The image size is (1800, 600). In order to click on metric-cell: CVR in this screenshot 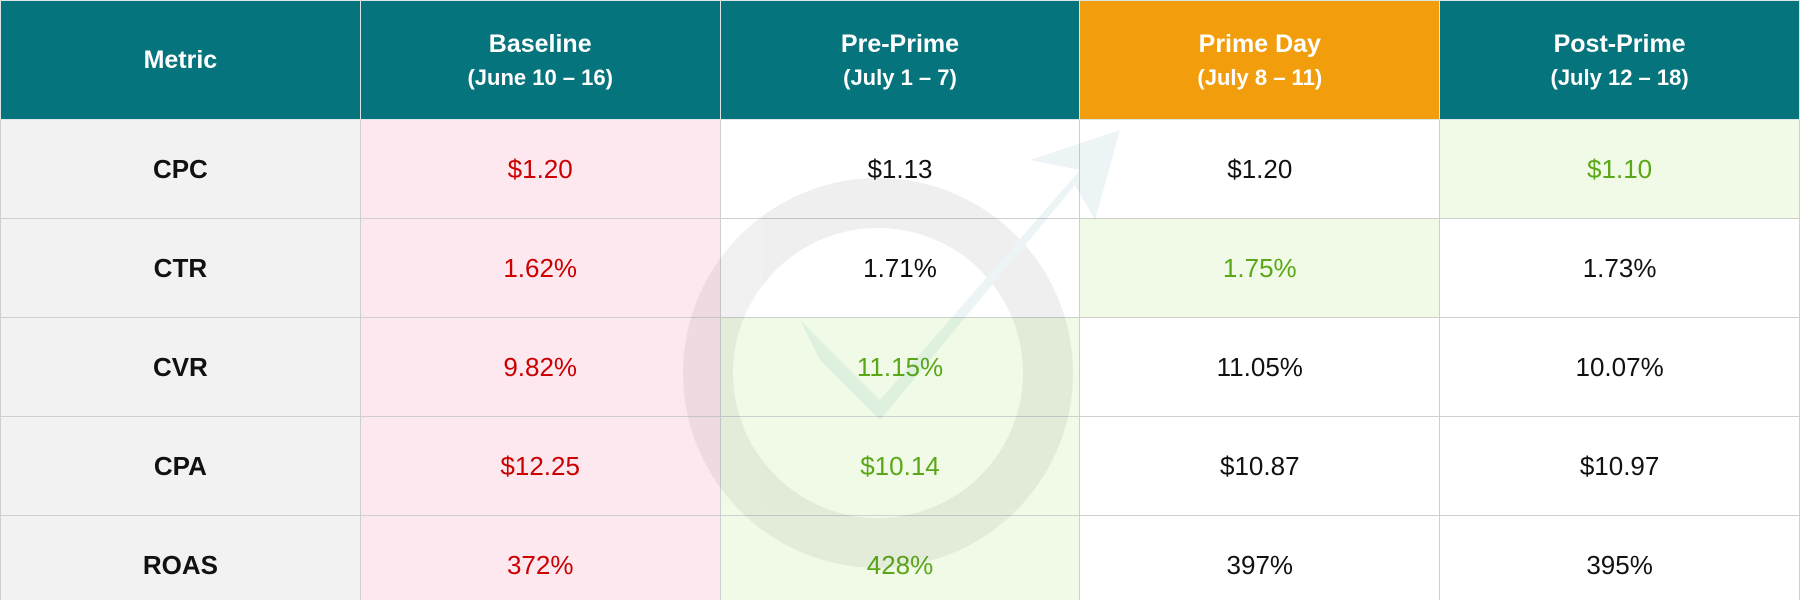, I will do `click(180, 367)`.